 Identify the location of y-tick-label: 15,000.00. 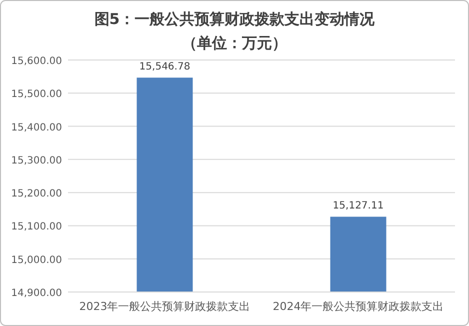
(36, 260).